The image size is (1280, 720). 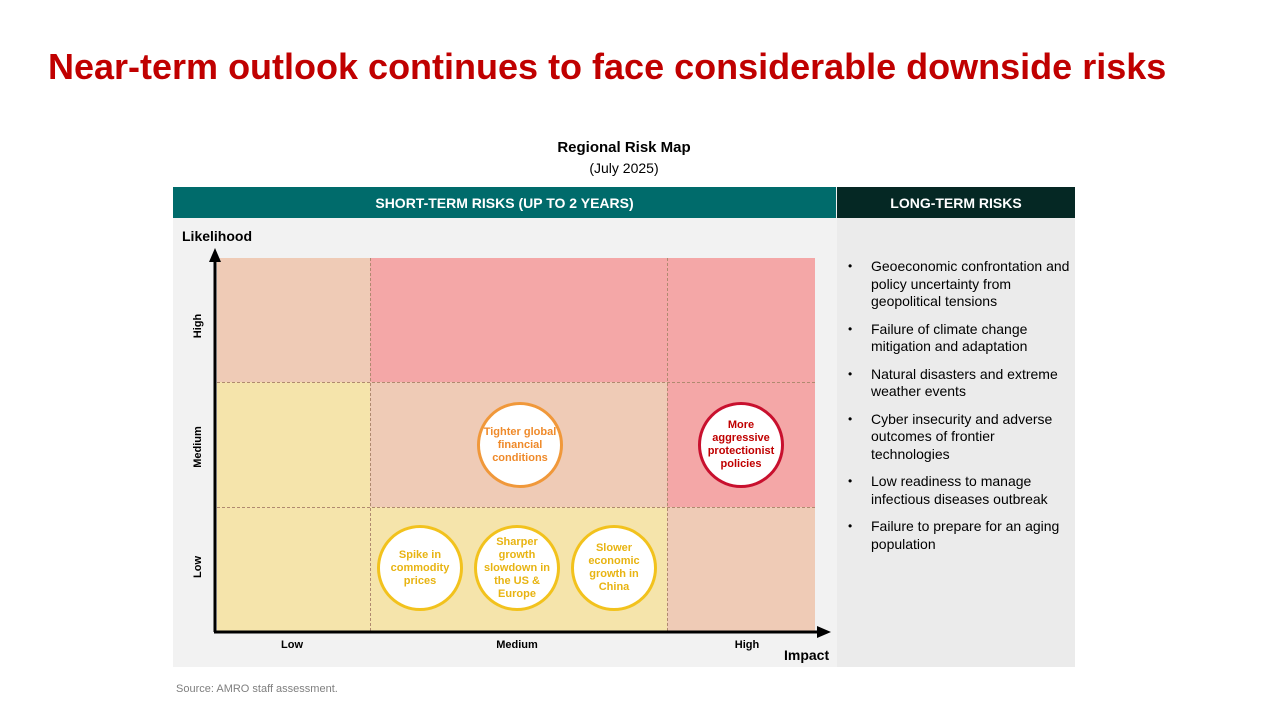 I want to click on y-tick-high: High, so click(x=198, y=326).